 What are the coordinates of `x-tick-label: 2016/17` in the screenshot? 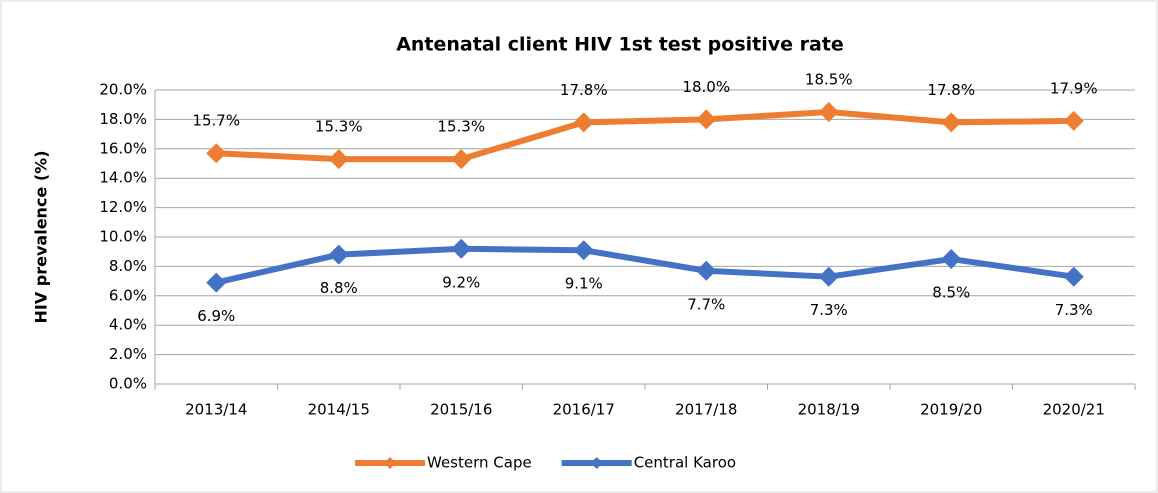 It's located at (584, 410).